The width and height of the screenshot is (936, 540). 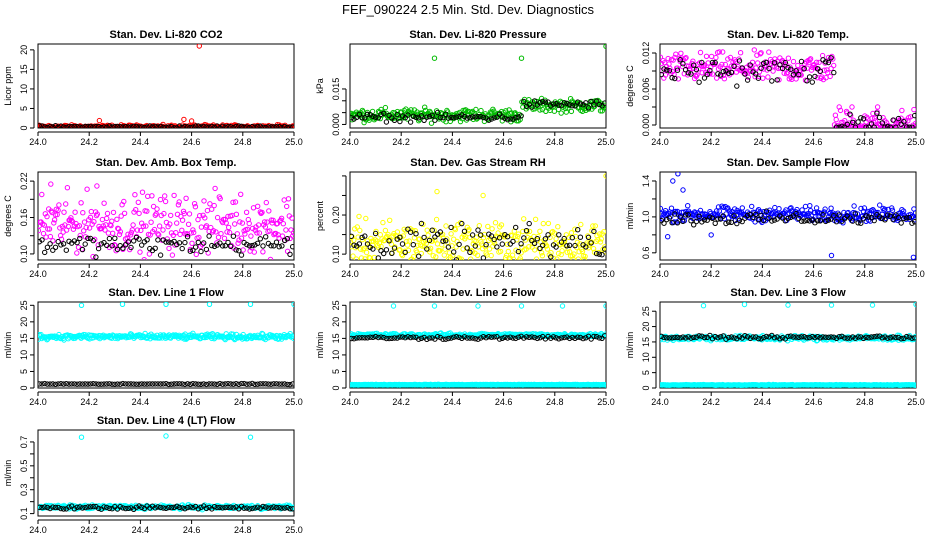 What do you see at coordinates (763, 274) in the screenshot?
I see `x-tick-label: 24.4` at bounding box center [763, 274].